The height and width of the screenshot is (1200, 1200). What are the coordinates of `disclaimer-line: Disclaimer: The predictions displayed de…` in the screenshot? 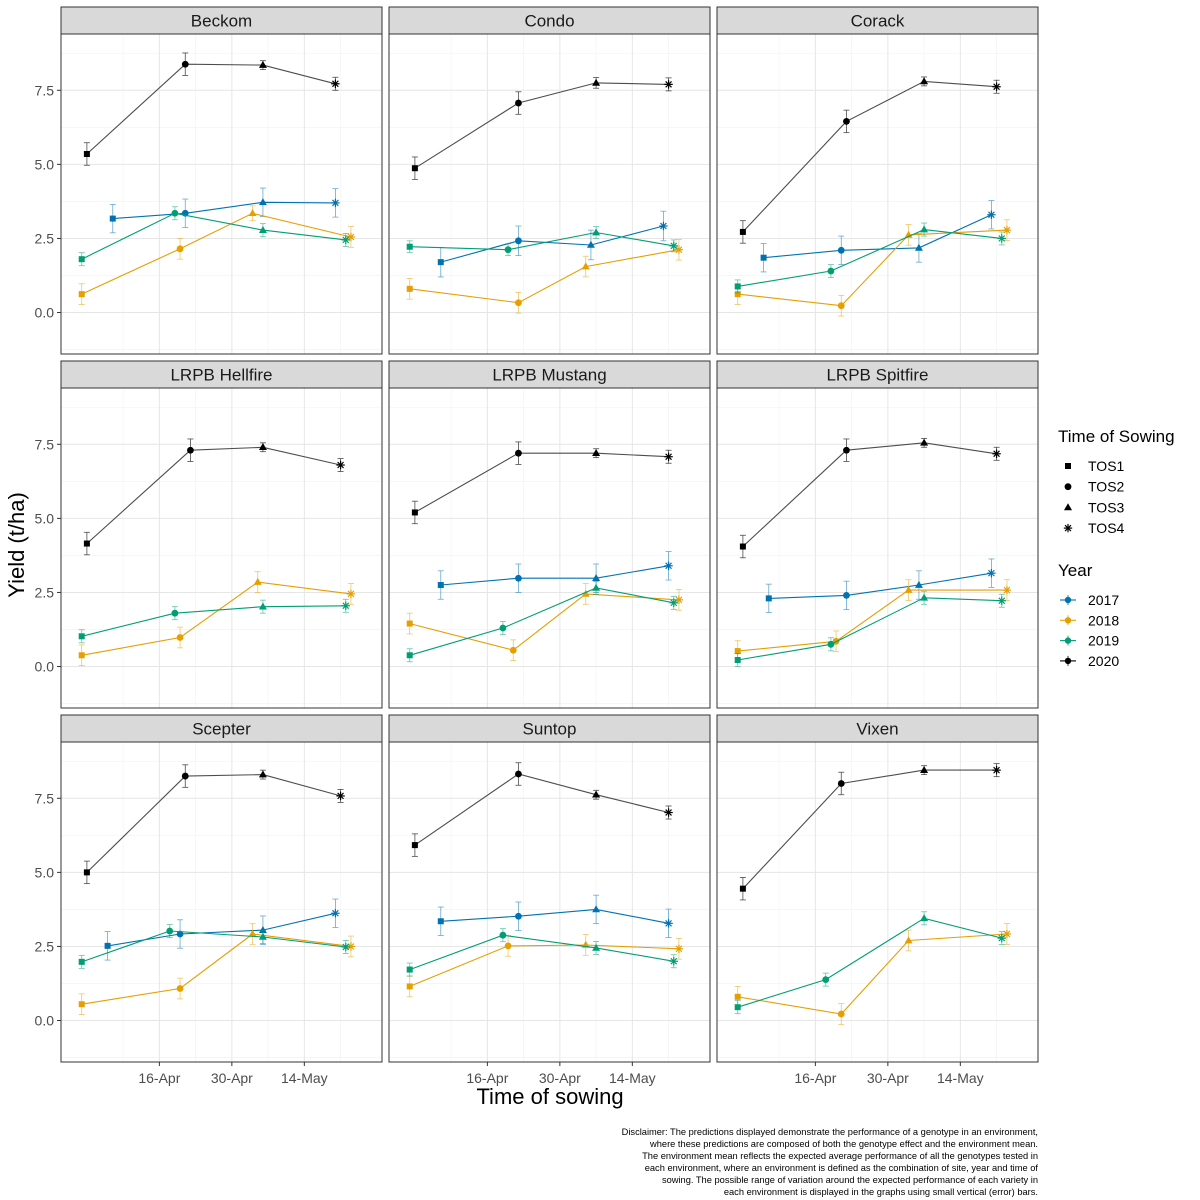 It's located at (829, 1132).